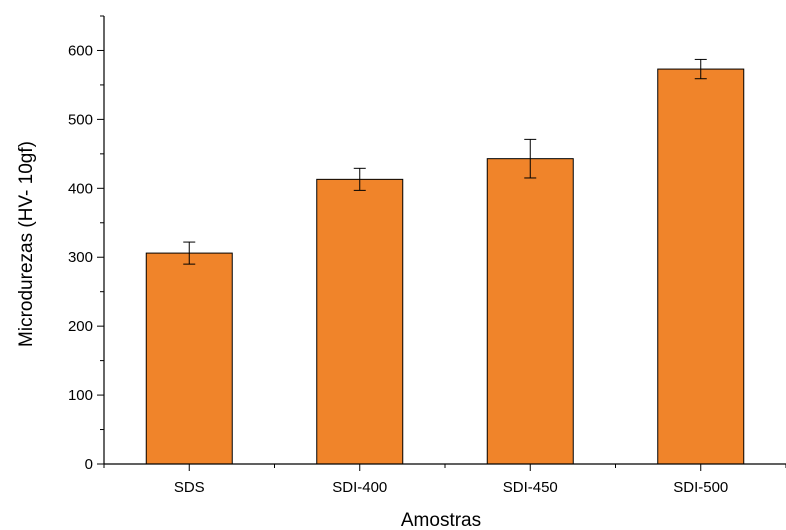 This screenshot has width=786, height=530. I want to click on x-tick-label: SDI-400, so click(359, 487).